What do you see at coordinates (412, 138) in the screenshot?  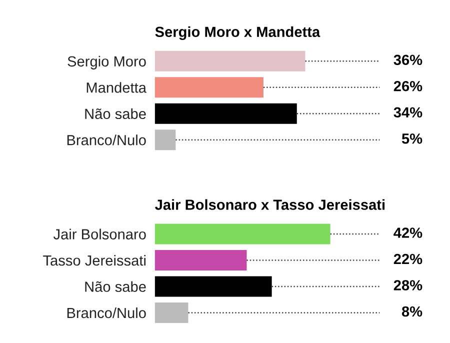 I see `data-label: 5%` at bounding box center [412, 138].